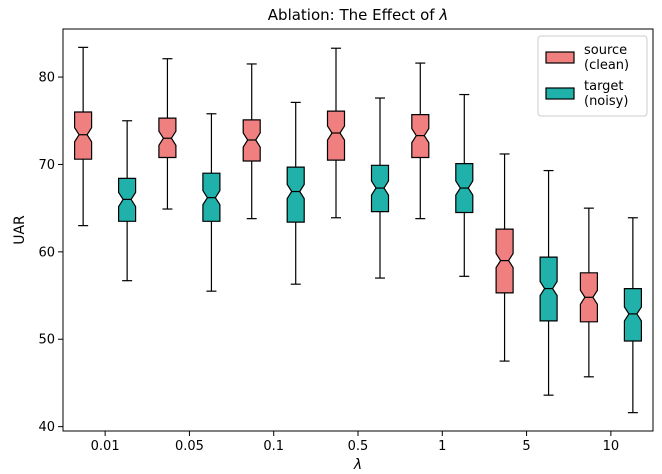 The width and height of the screenshot is (662, 474). I want to click on box-source-0.01, so click(83, 136).